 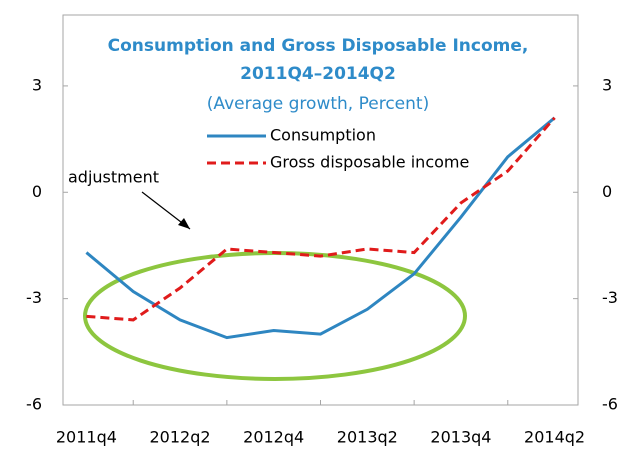 I want to click on y-tick-label: 0, so click(x=37, y=191).